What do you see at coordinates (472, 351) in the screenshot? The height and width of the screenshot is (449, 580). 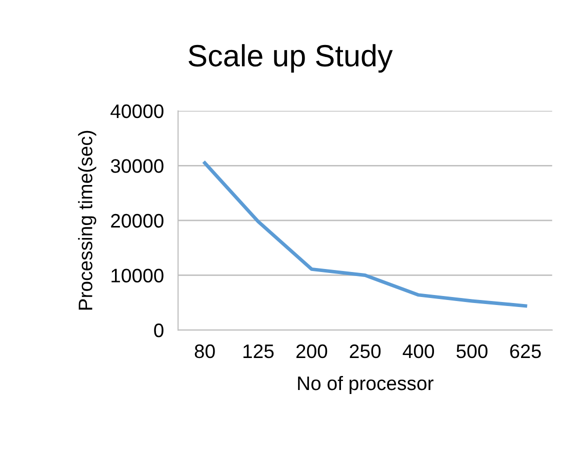 I see `x-tick-label: 500` at bounding box center [472, 351].